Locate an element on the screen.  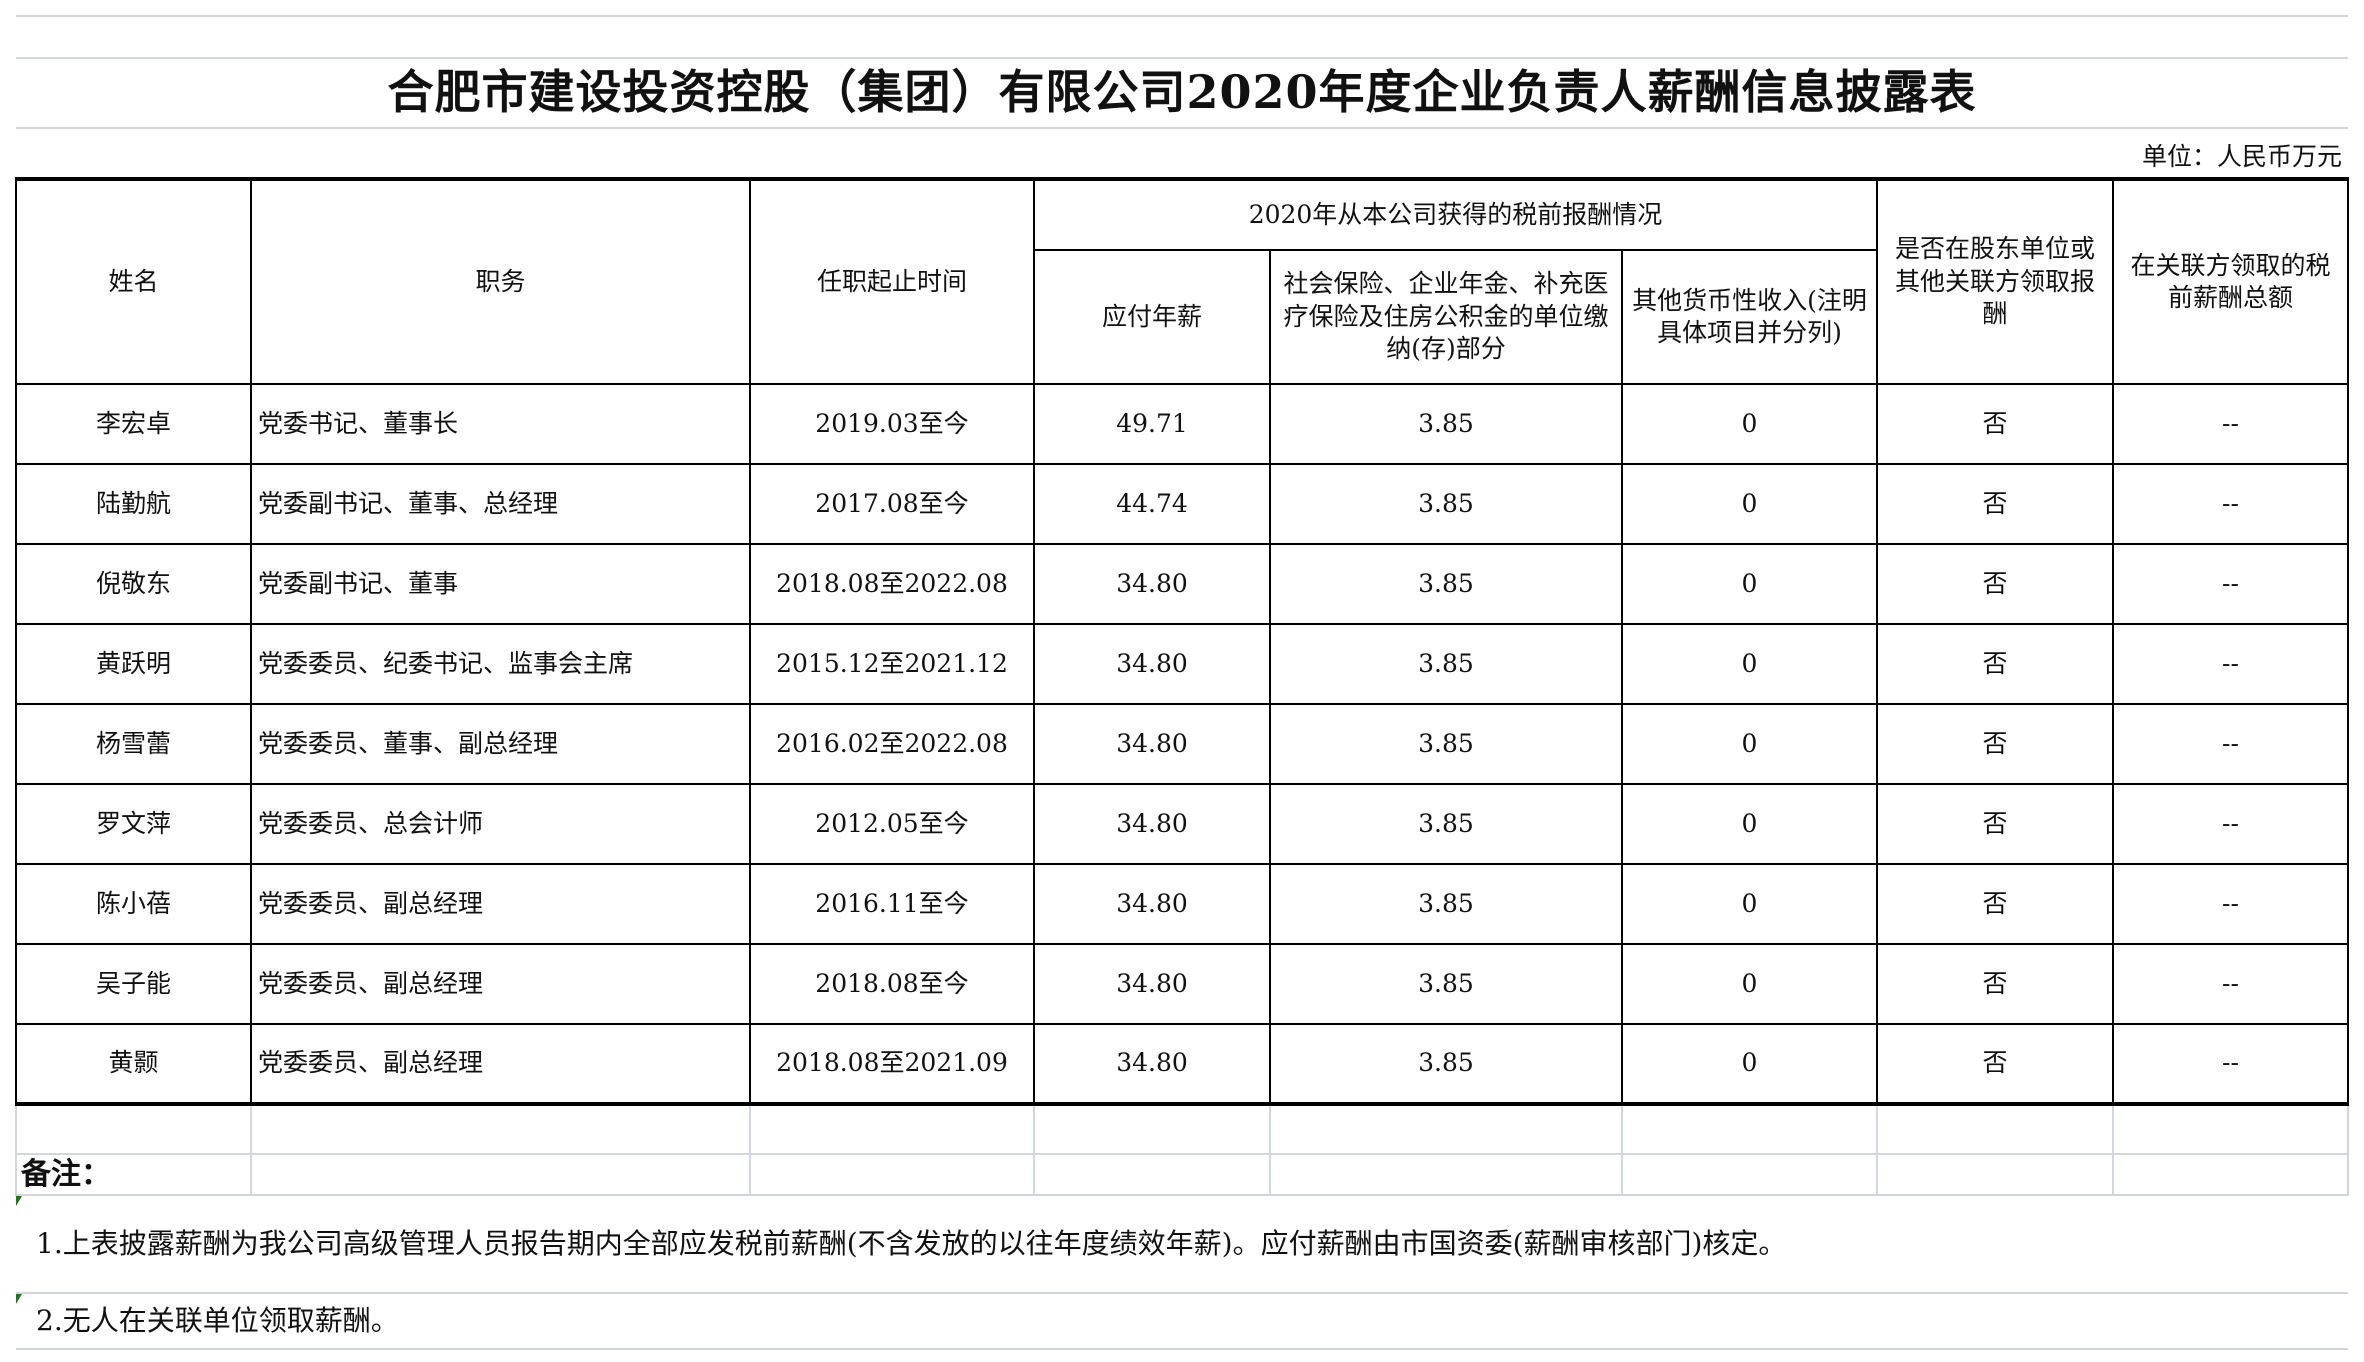
cell-salary: 44.74 is located at coordinates (1152, 504).